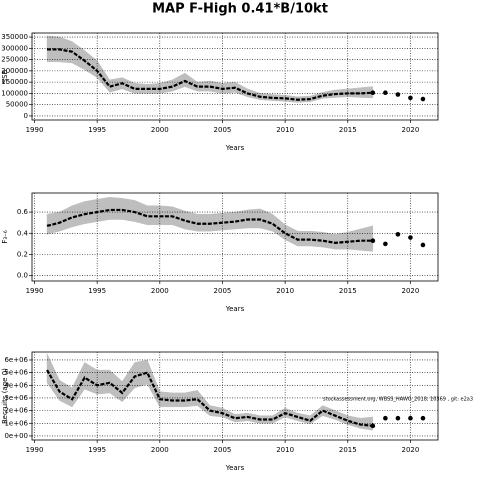  Describe the element at coordinates (14, 37) in the screenshot. I see `y-tick-label: 350000` at that location.